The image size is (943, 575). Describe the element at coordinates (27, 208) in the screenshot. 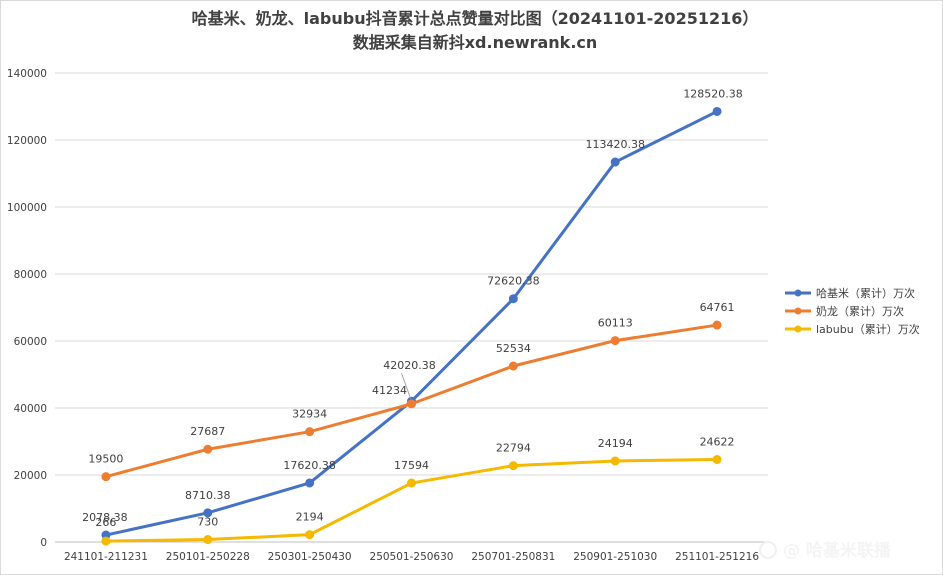

I see `y-tick-label: 100000` at that location.